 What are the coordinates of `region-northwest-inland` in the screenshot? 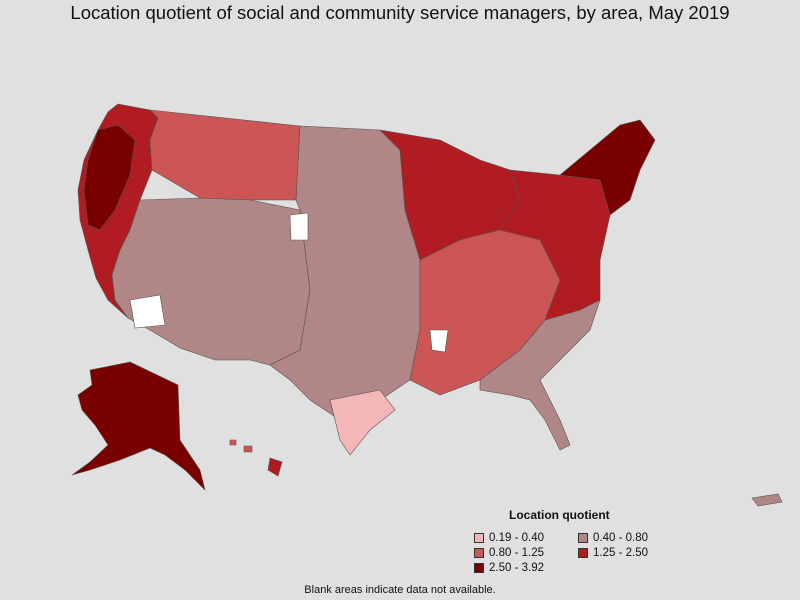 It's located at (225, 155).